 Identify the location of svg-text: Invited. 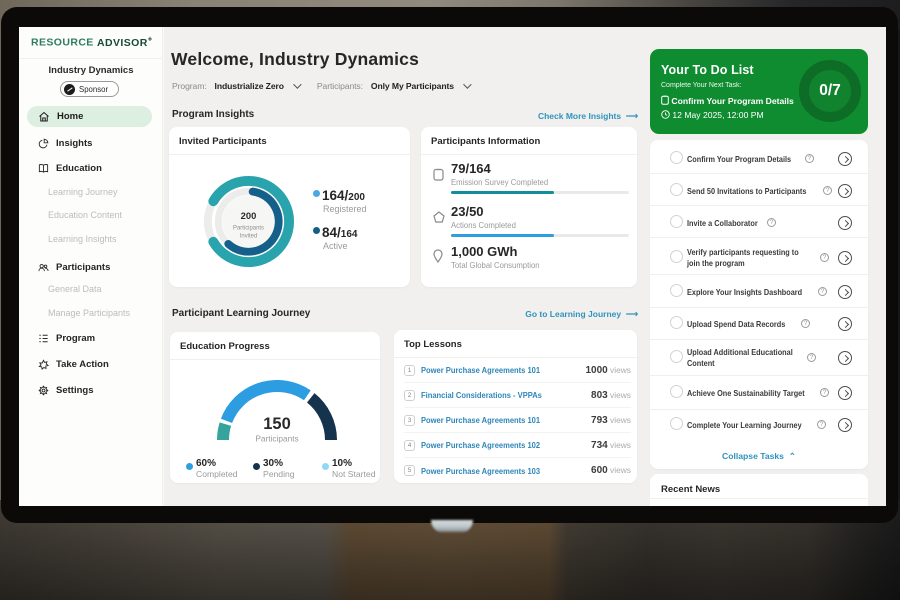
(249, 236).